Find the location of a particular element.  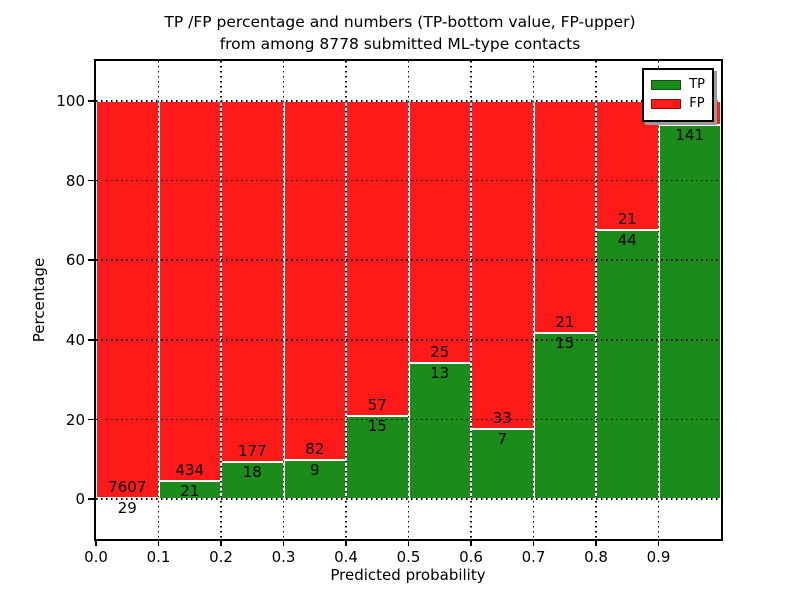

x-tick-label: 0.0 is located at coordinates (96, 557).